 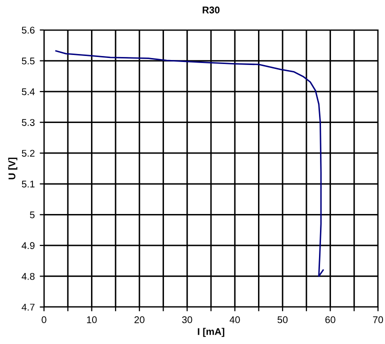 I want to click on x-tick-label: 30, so click(x=187, y=320).